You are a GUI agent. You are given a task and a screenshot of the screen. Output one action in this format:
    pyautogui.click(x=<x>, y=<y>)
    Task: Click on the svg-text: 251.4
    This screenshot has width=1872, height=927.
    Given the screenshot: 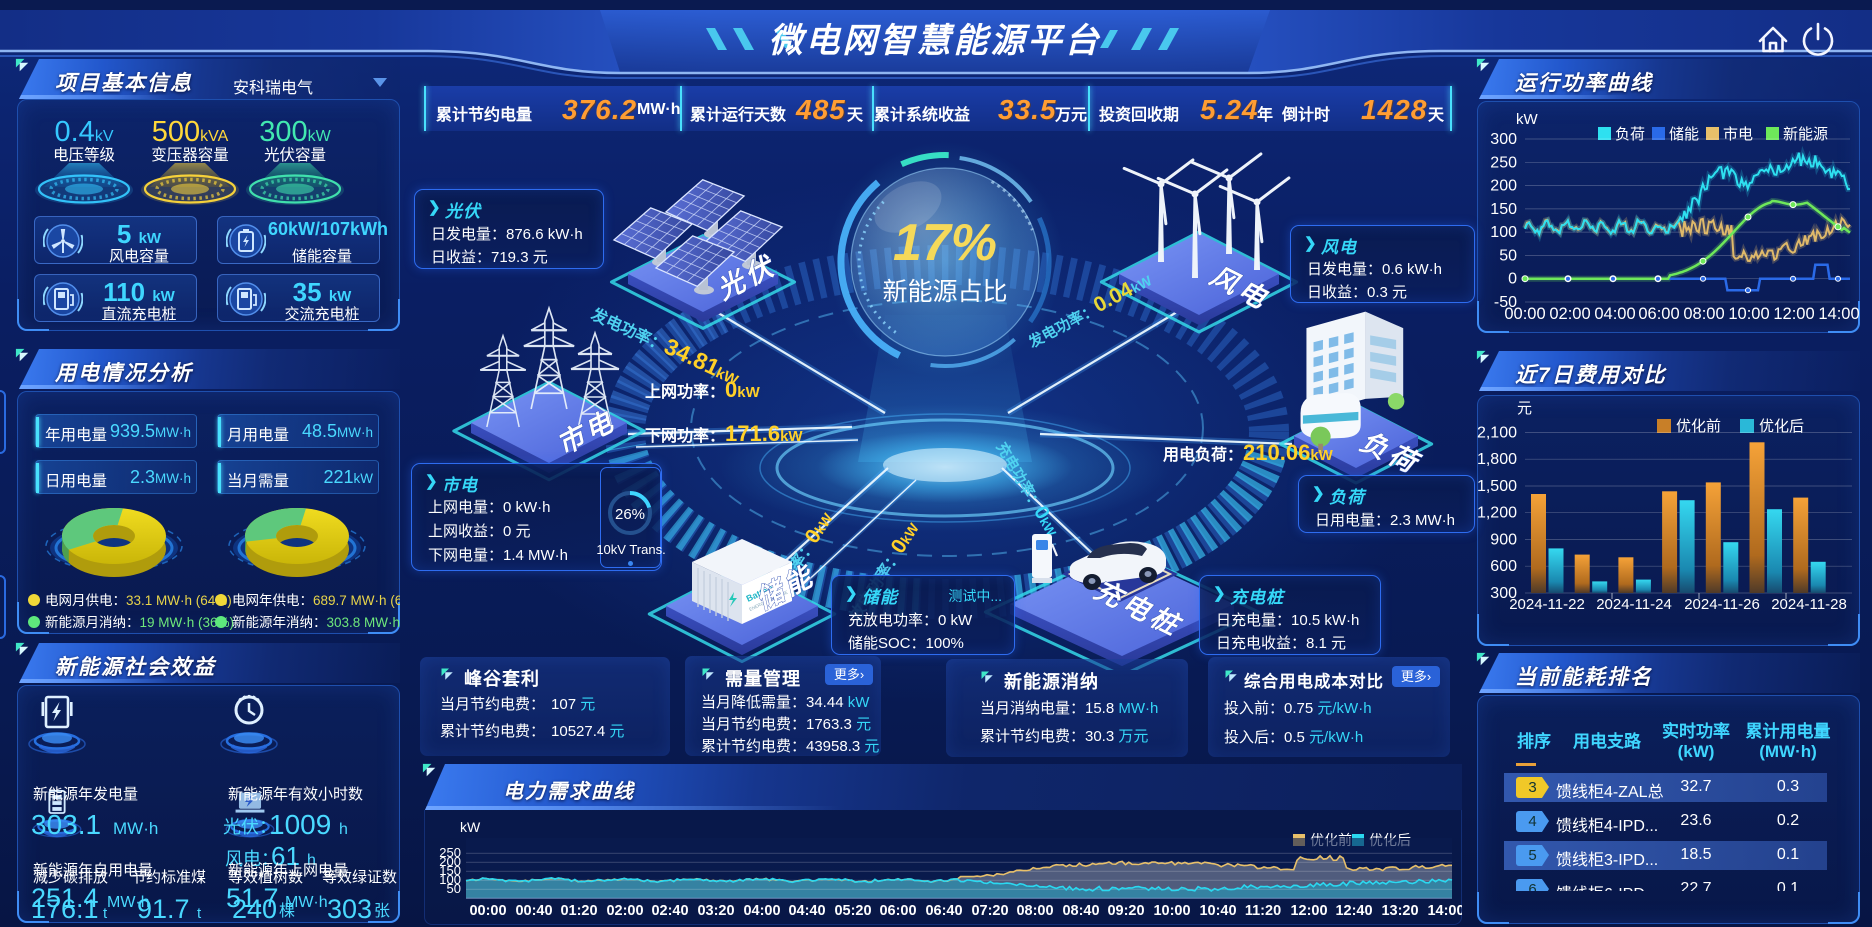 What is the action you would take?
    pyautogui.click(x=65, y=898)
    